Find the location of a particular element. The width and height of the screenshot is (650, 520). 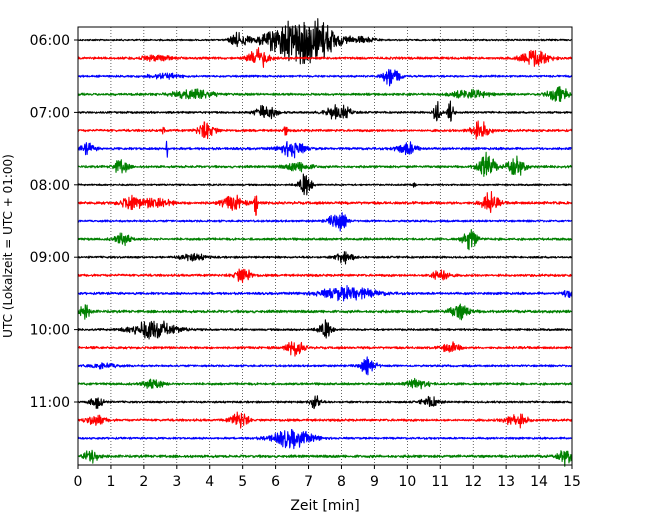

y-tick-label: 06:00 is located at coordinates (50, 41).